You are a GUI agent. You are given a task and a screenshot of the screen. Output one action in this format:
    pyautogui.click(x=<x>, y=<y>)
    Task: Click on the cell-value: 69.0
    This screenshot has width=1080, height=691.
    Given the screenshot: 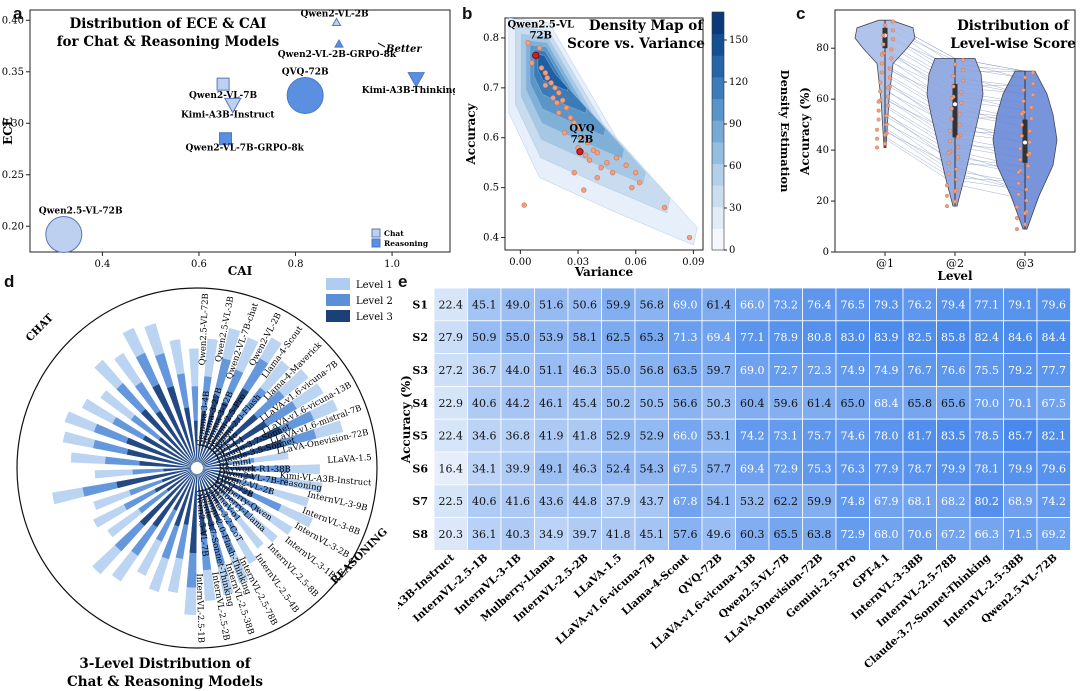 What is the action you would take?
    pyautogui.click(x=685, y=304)
    